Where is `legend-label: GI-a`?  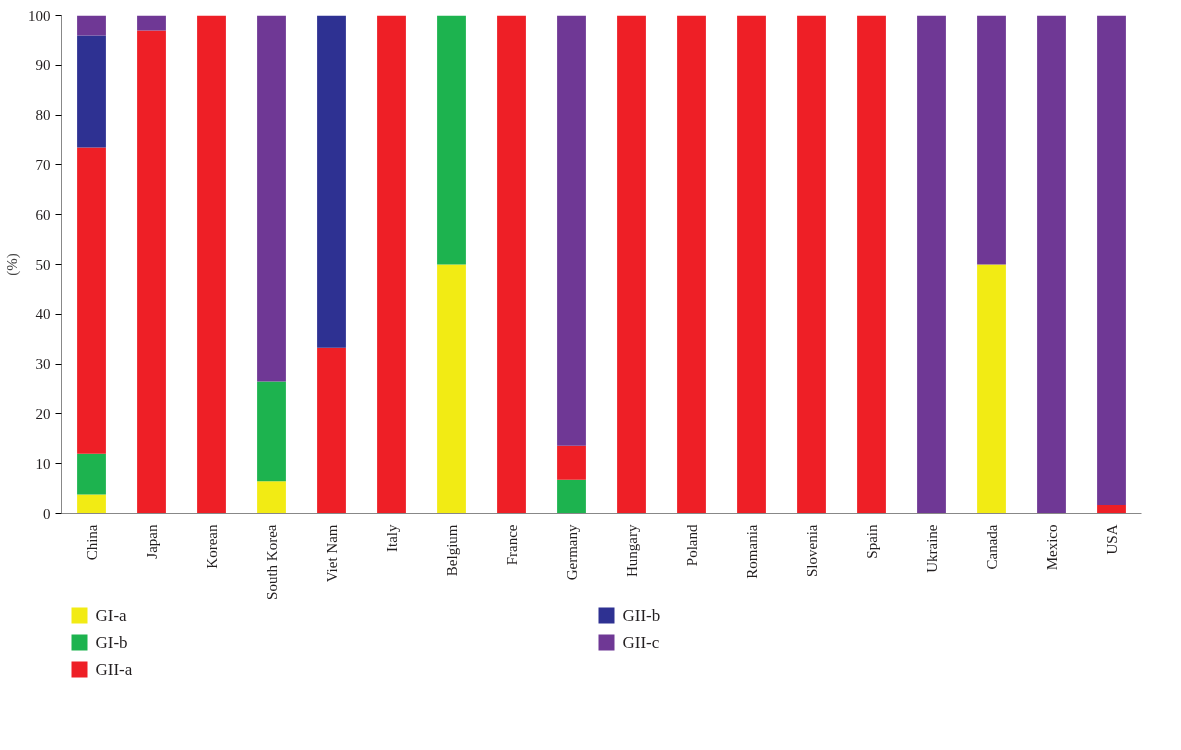 legend-label: GI-a is located at coordinates (111, 615).